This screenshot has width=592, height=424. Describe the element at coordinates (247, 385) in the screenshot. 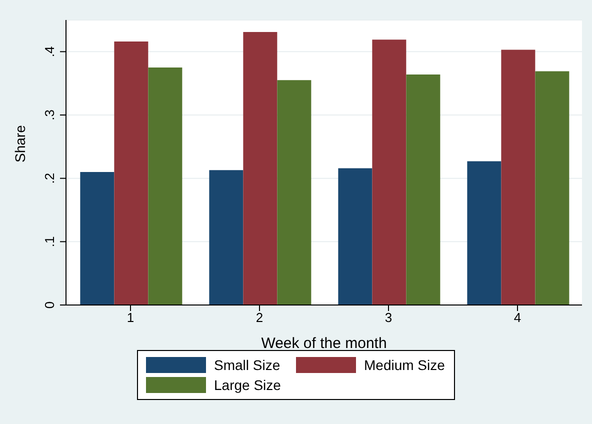

I see `legend-label: Large Size` at that location.